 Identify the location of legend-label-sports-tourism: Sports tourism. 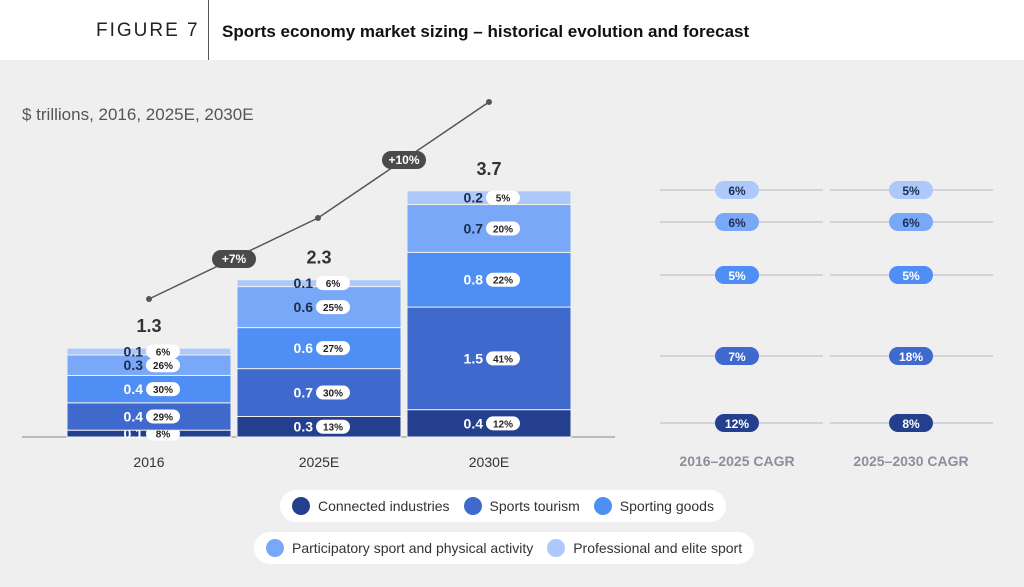
(534, 506).